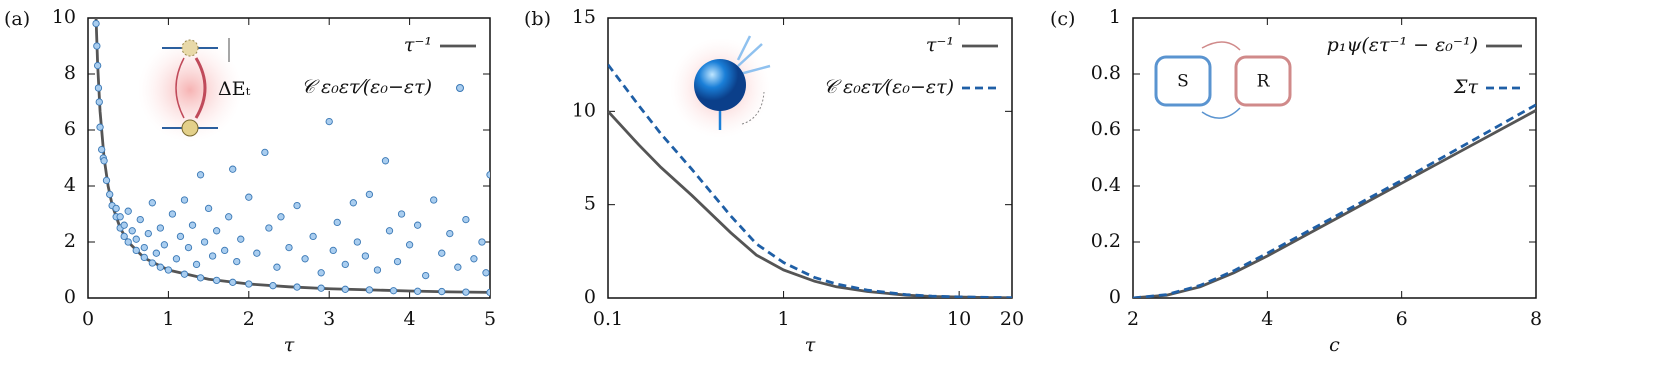 This screenshot has width=1661, height=388. I want to click on y-tick-label: 0.4, so click(1106, 185).